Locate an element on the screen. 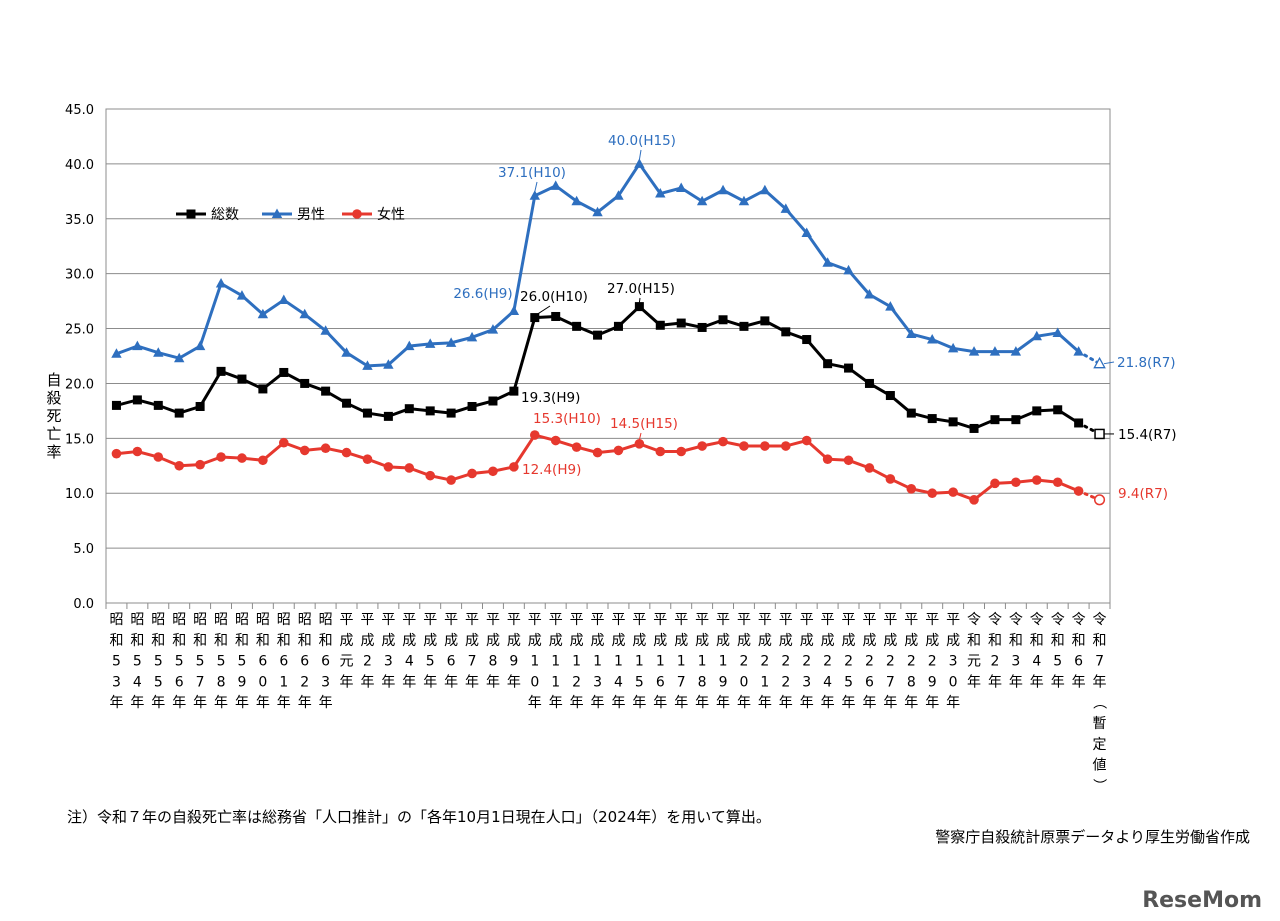 The height and width of the screenshot is (921, 1280). x-tick-label: 8 is located at coordinates (702, 682).